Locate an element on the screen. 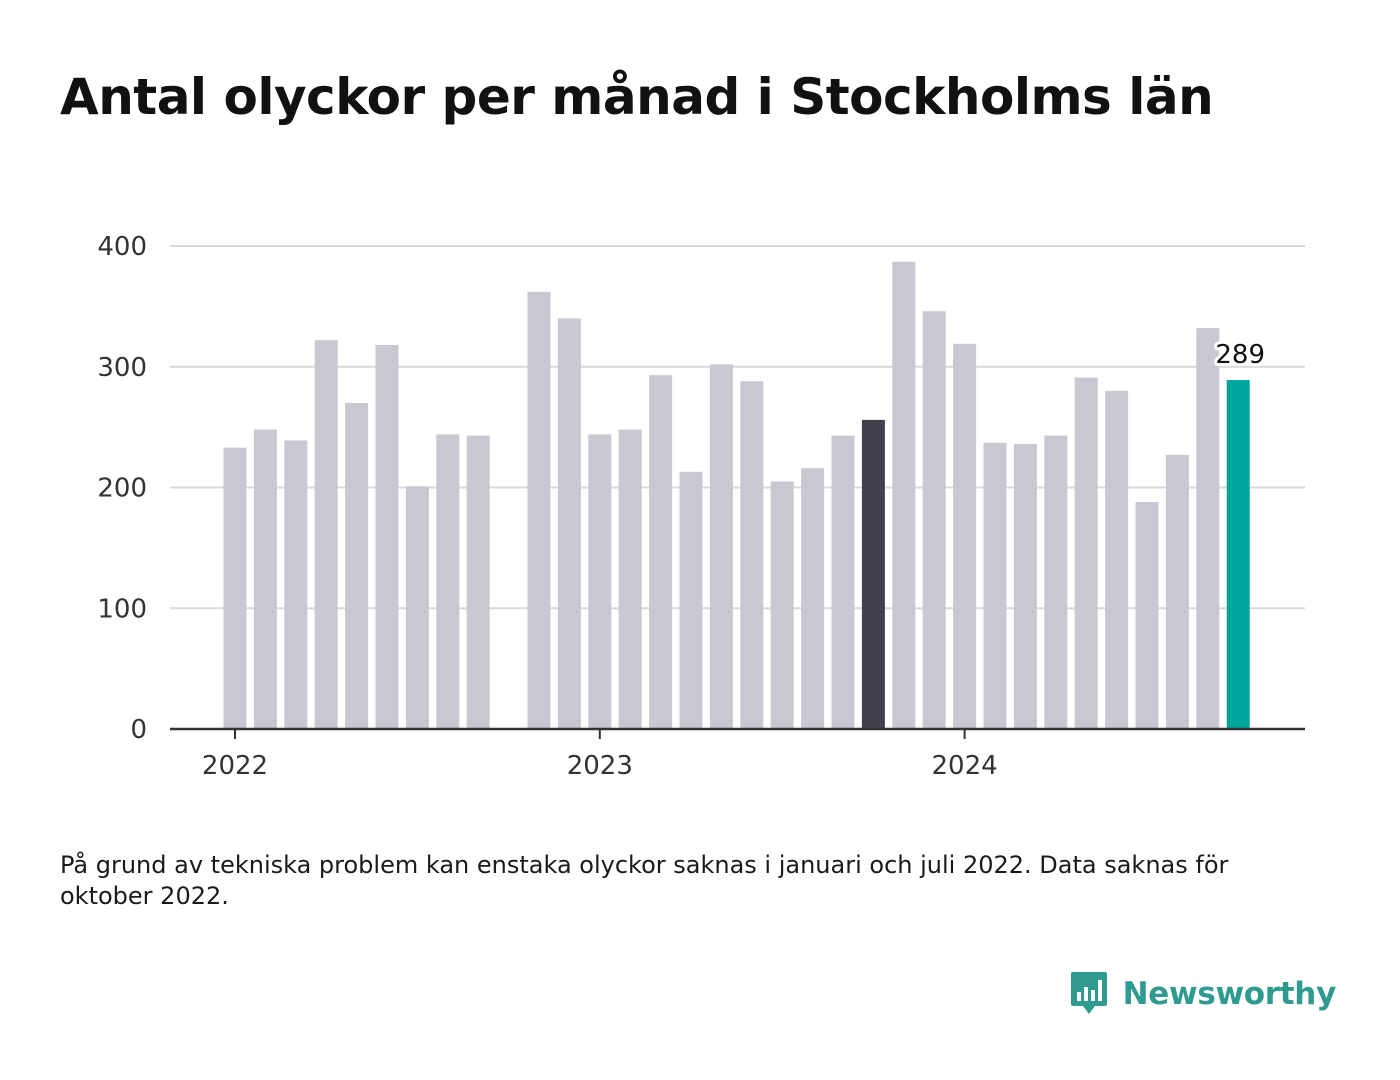 This screenshot has height=1080, width=1400. x-tick-labels: 2022 2023 2024 is located at coordinates (600, 766).